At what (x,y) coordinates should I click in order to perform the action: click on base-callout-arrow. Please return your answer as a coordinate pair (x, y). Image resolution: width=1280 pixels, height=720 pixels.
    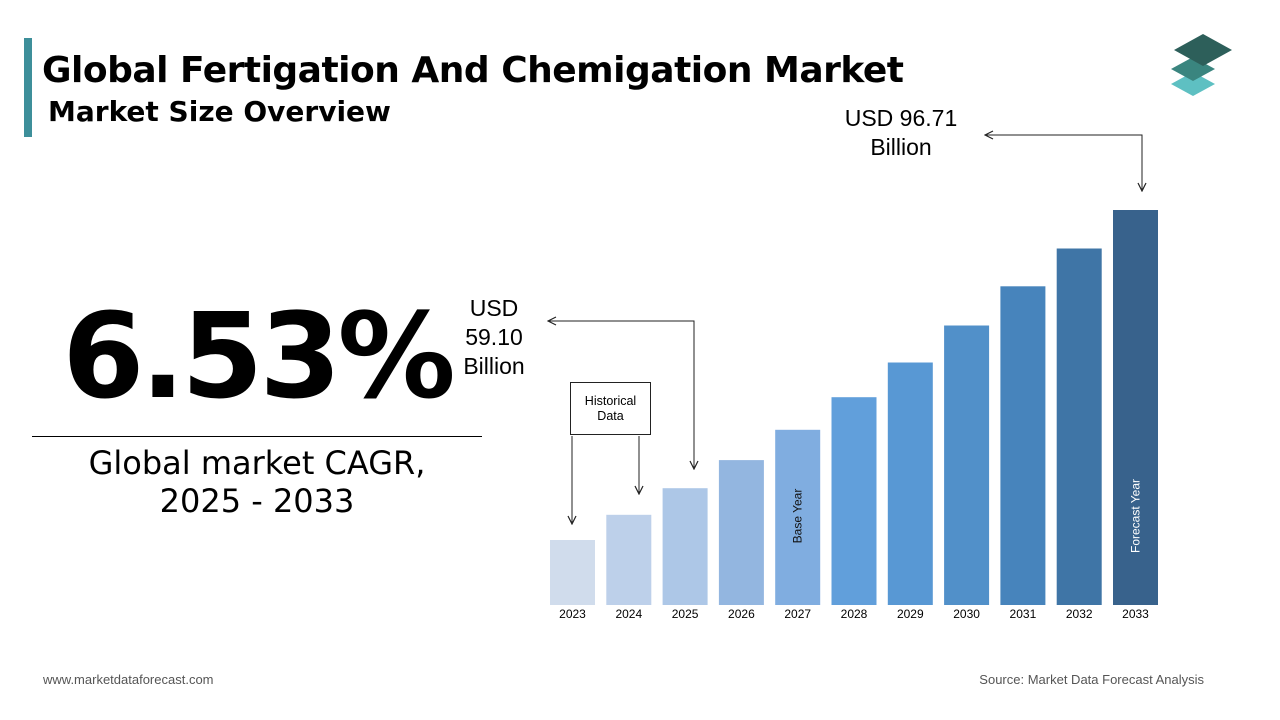
    Looking at the image, I should click on (621, 395).